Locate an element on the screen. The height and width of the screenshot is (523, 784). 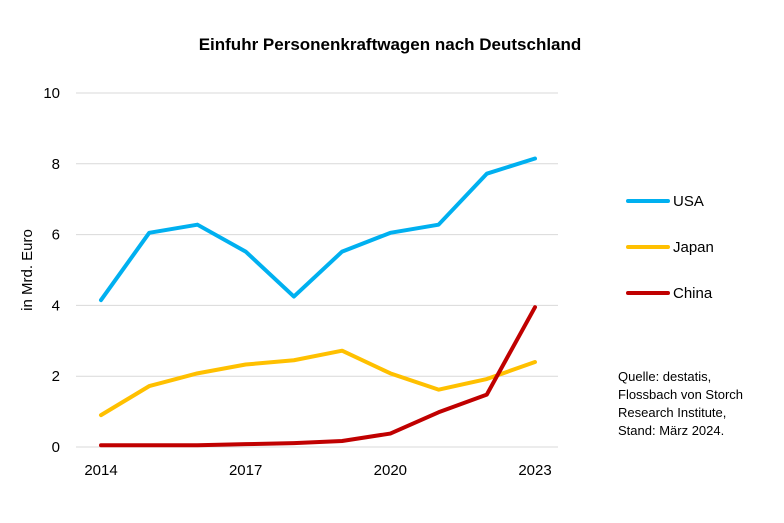
legend: USA Japan China is located at coordinates (670, 247).